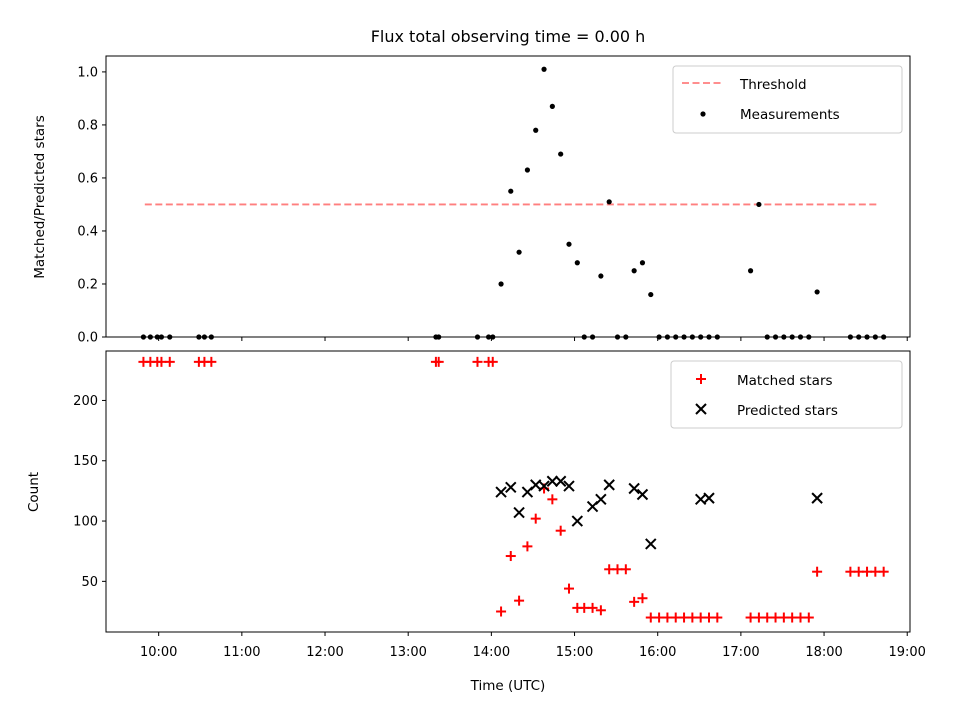 The image size is (960, 720). What do you see at coordinates (89, 582) in the screenshot?
I see `bottom-y-tick-label: 50` at bounding box center [89, 582].